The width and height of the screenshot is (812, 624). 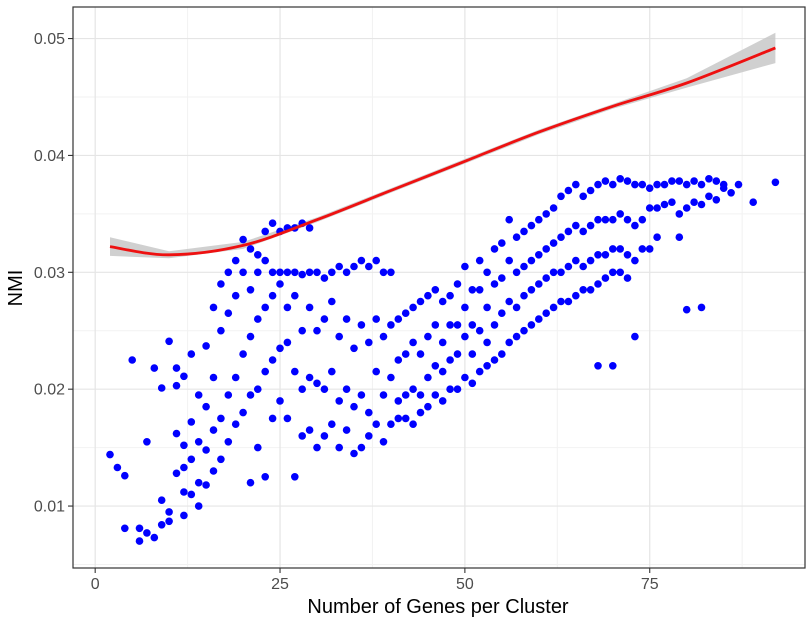 What do you see at coordinates (95, 584) in the screenshot?
I see `x-tick-label: 0` at bounding box center [95, 584].